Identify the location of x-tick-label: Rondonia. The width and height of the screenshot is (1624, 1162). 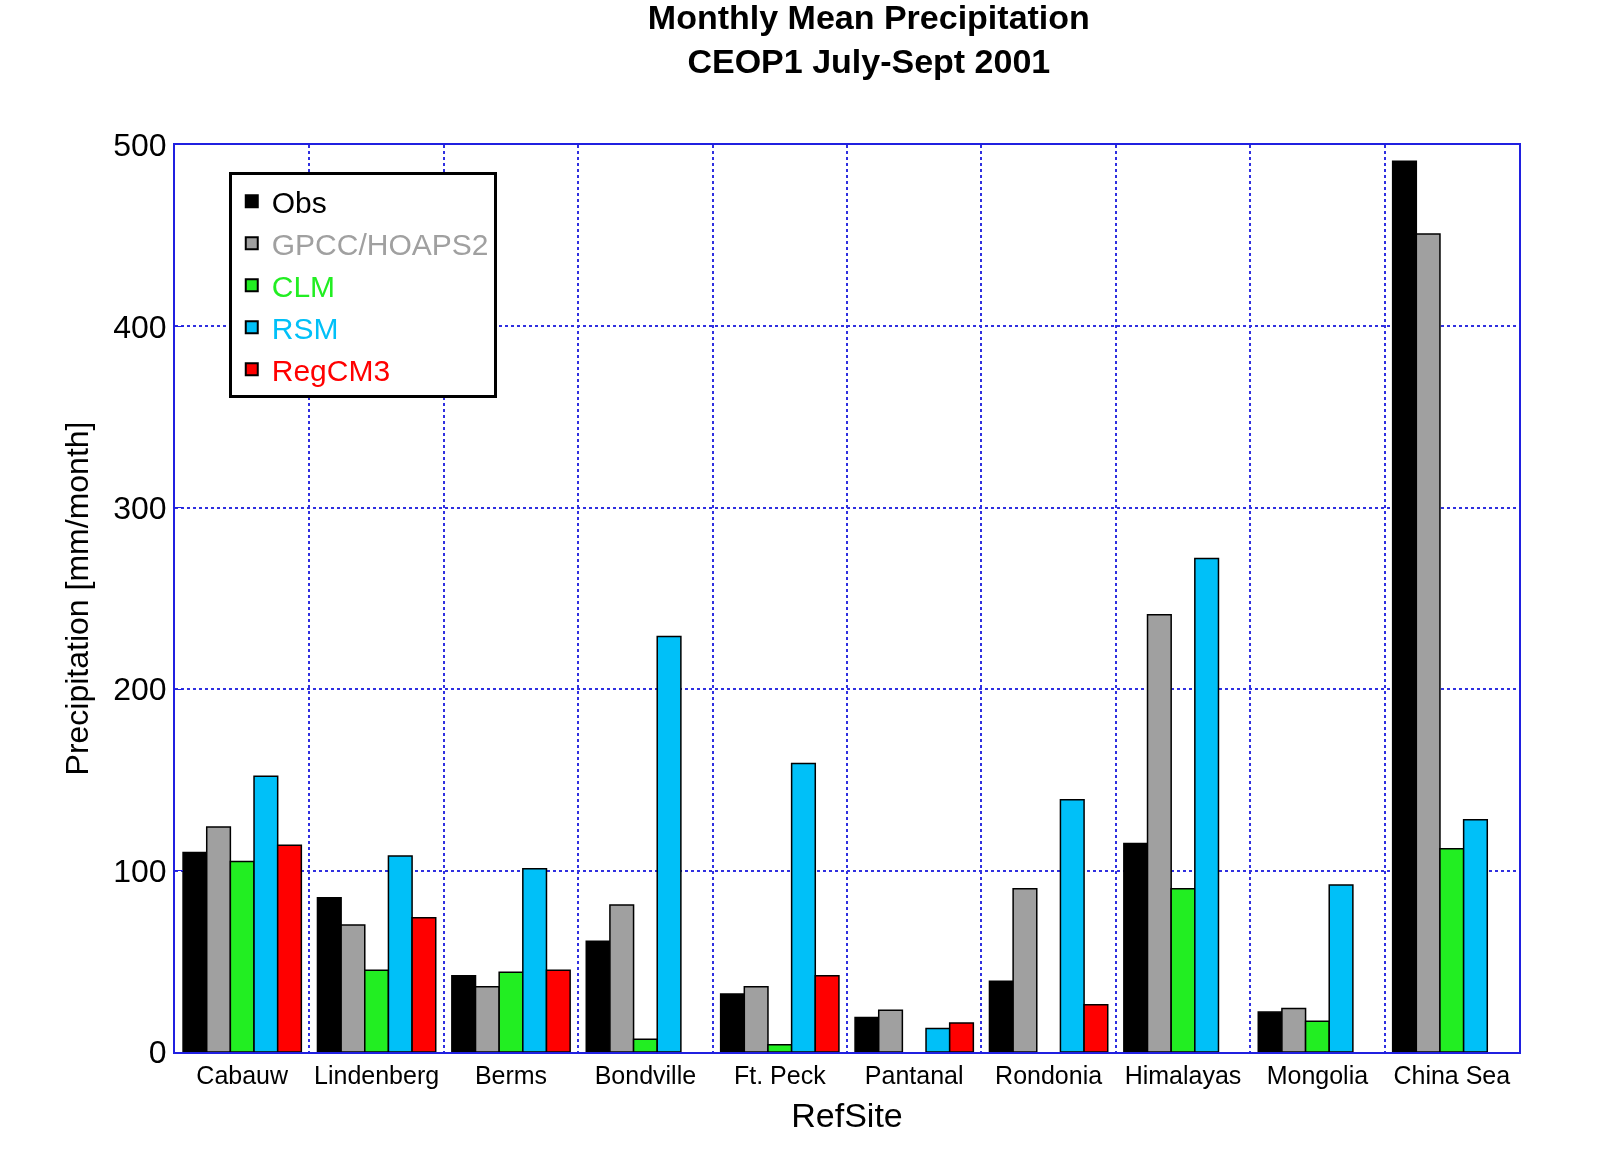
(1049, 1075).